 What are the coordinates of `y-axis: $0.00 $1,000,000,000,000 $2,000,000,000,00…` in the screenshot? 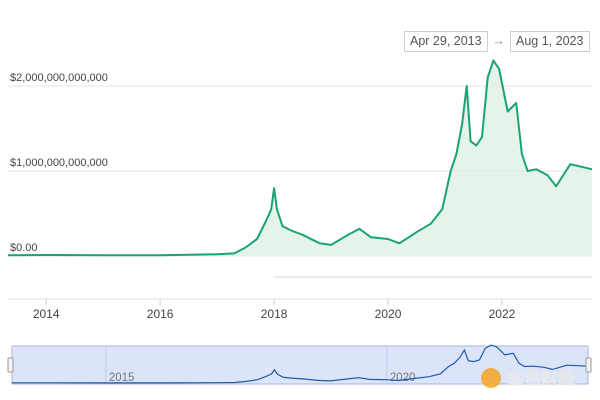 It's located at (59, 163).